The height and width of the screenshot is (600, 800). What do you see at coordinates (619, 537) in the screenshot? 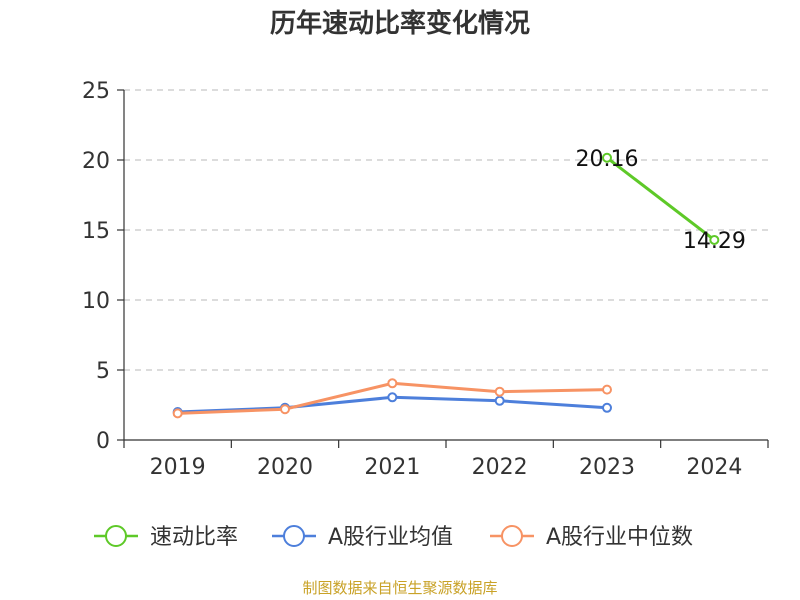
I see `legend-label: A股行业中位数` at bounding box center [619, 537].